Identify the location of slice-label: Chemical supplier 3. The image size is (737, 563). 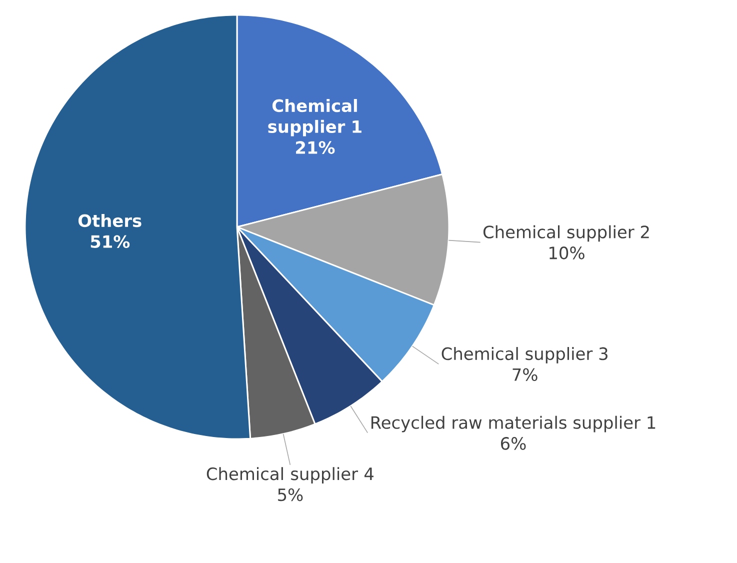
(525, 355).